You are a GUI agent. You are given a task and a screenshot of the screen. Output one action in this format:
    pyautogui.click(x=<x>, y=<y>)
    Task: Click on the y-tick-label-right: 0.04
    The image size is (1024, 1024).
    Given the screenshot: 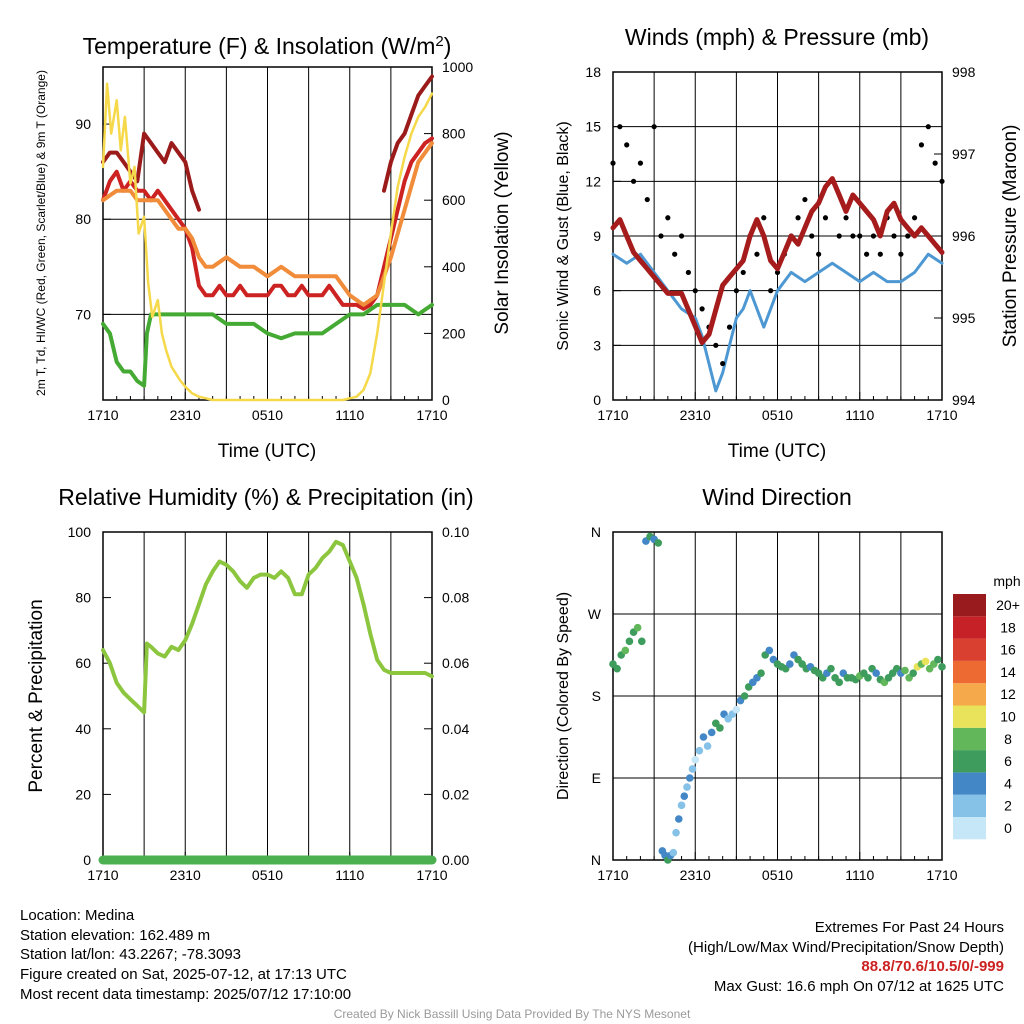 What is the action you would take?
    pyautogui.click(x=455, y=729)
    